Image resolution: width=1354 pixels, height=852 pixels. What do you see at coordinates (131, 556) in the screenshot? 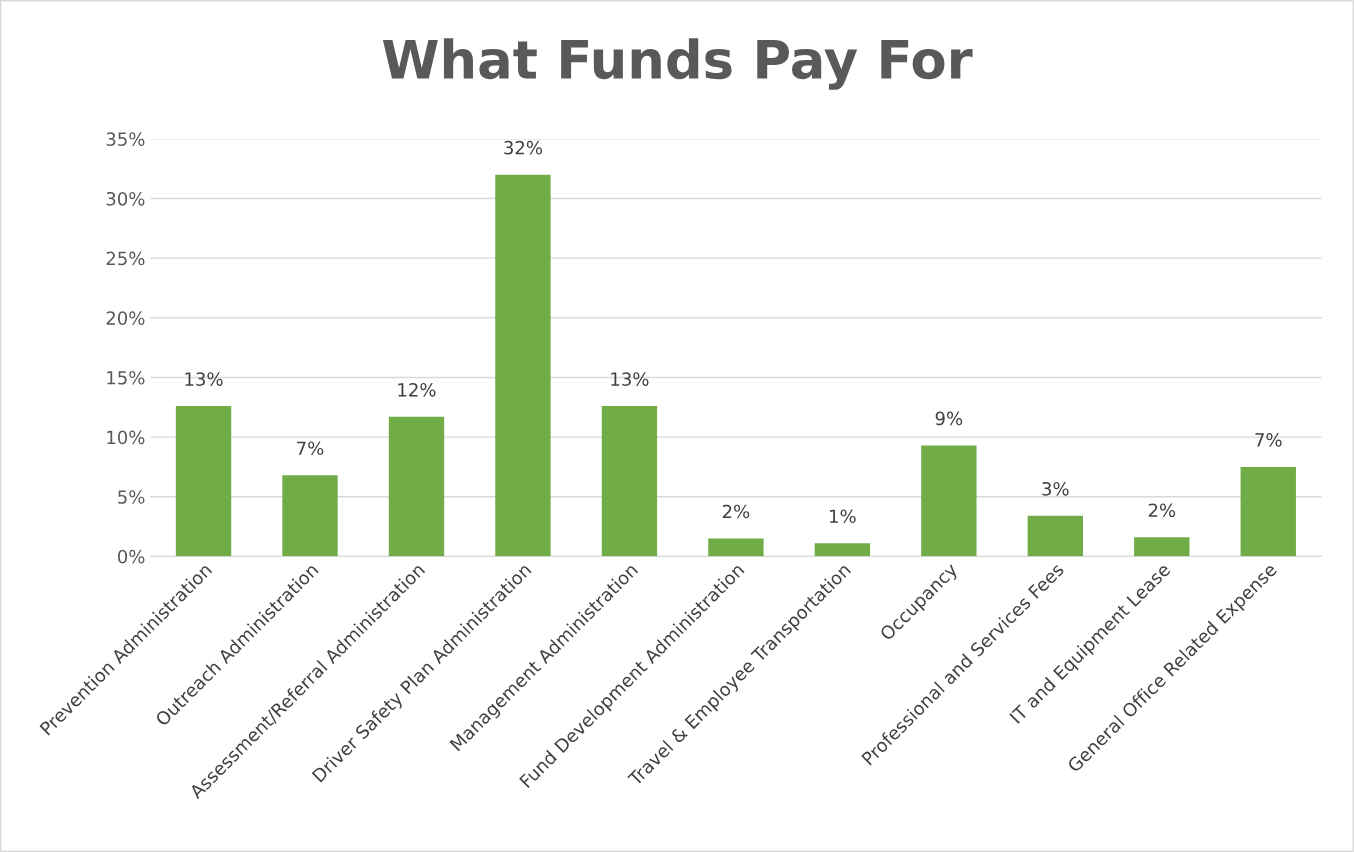
I see `y-tick-label: 0%` at bounding box center [131, 556].